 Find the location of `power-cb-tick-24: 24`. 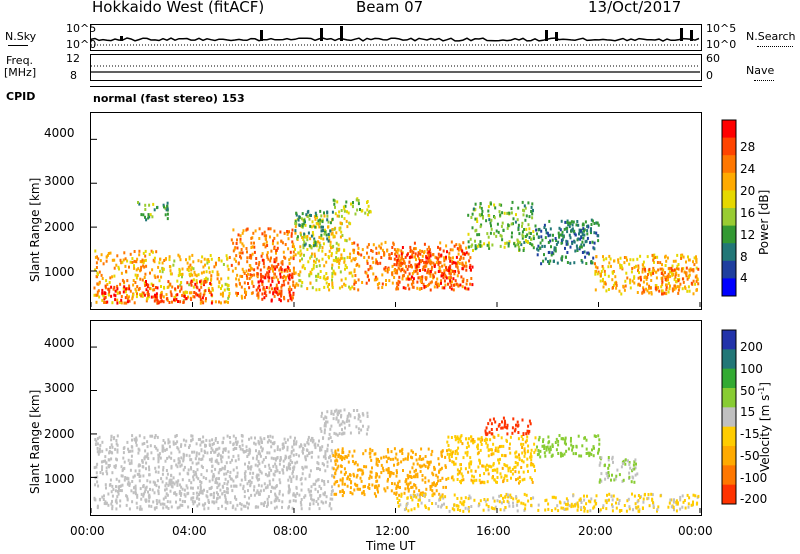

power-cb-tick-24: 24 is located at coordinates (748, 169).